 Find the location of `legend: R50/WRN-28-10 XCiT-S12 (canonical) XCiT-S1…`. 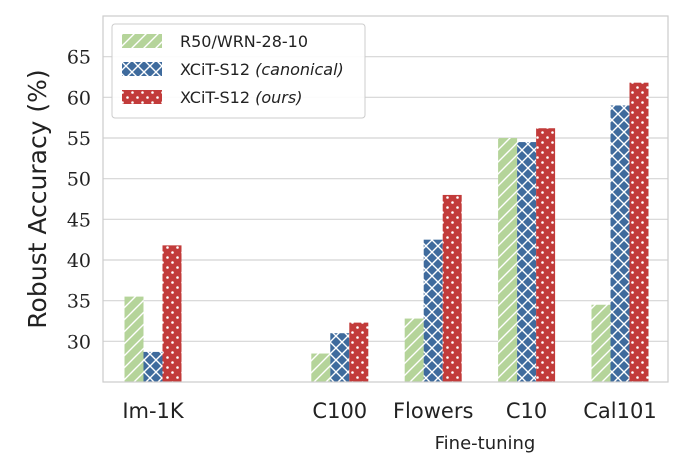

legend: R50/WRN-28-10 XCiT-S12 (canonical) XCiT-S1… is located at coordinates (238, 71).